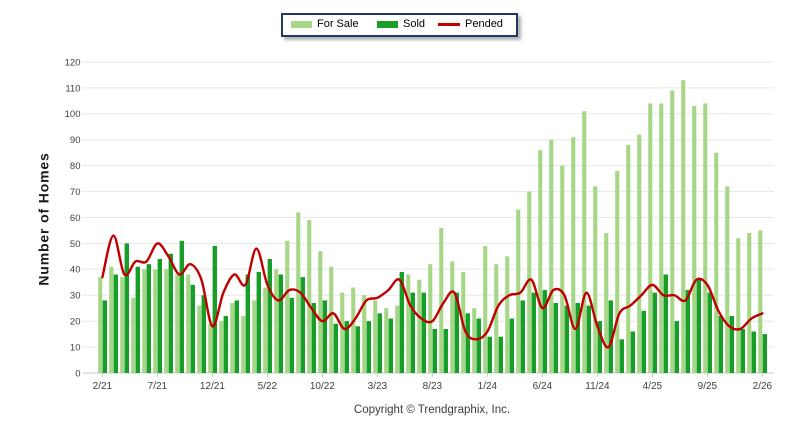 This screenshot has width=800, height=434. Describe the element at coordinates (322, 386) in the screenshot. I see `svg-text: 10/22` at that location.